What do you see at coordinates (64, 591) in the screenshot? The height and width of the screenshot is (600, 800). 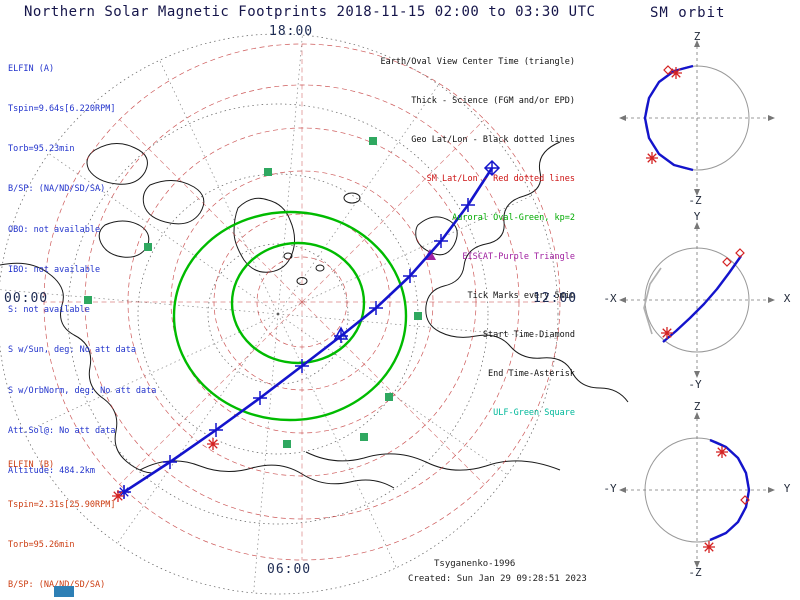 I see `logo-mark` at bounding box center [64, 591].